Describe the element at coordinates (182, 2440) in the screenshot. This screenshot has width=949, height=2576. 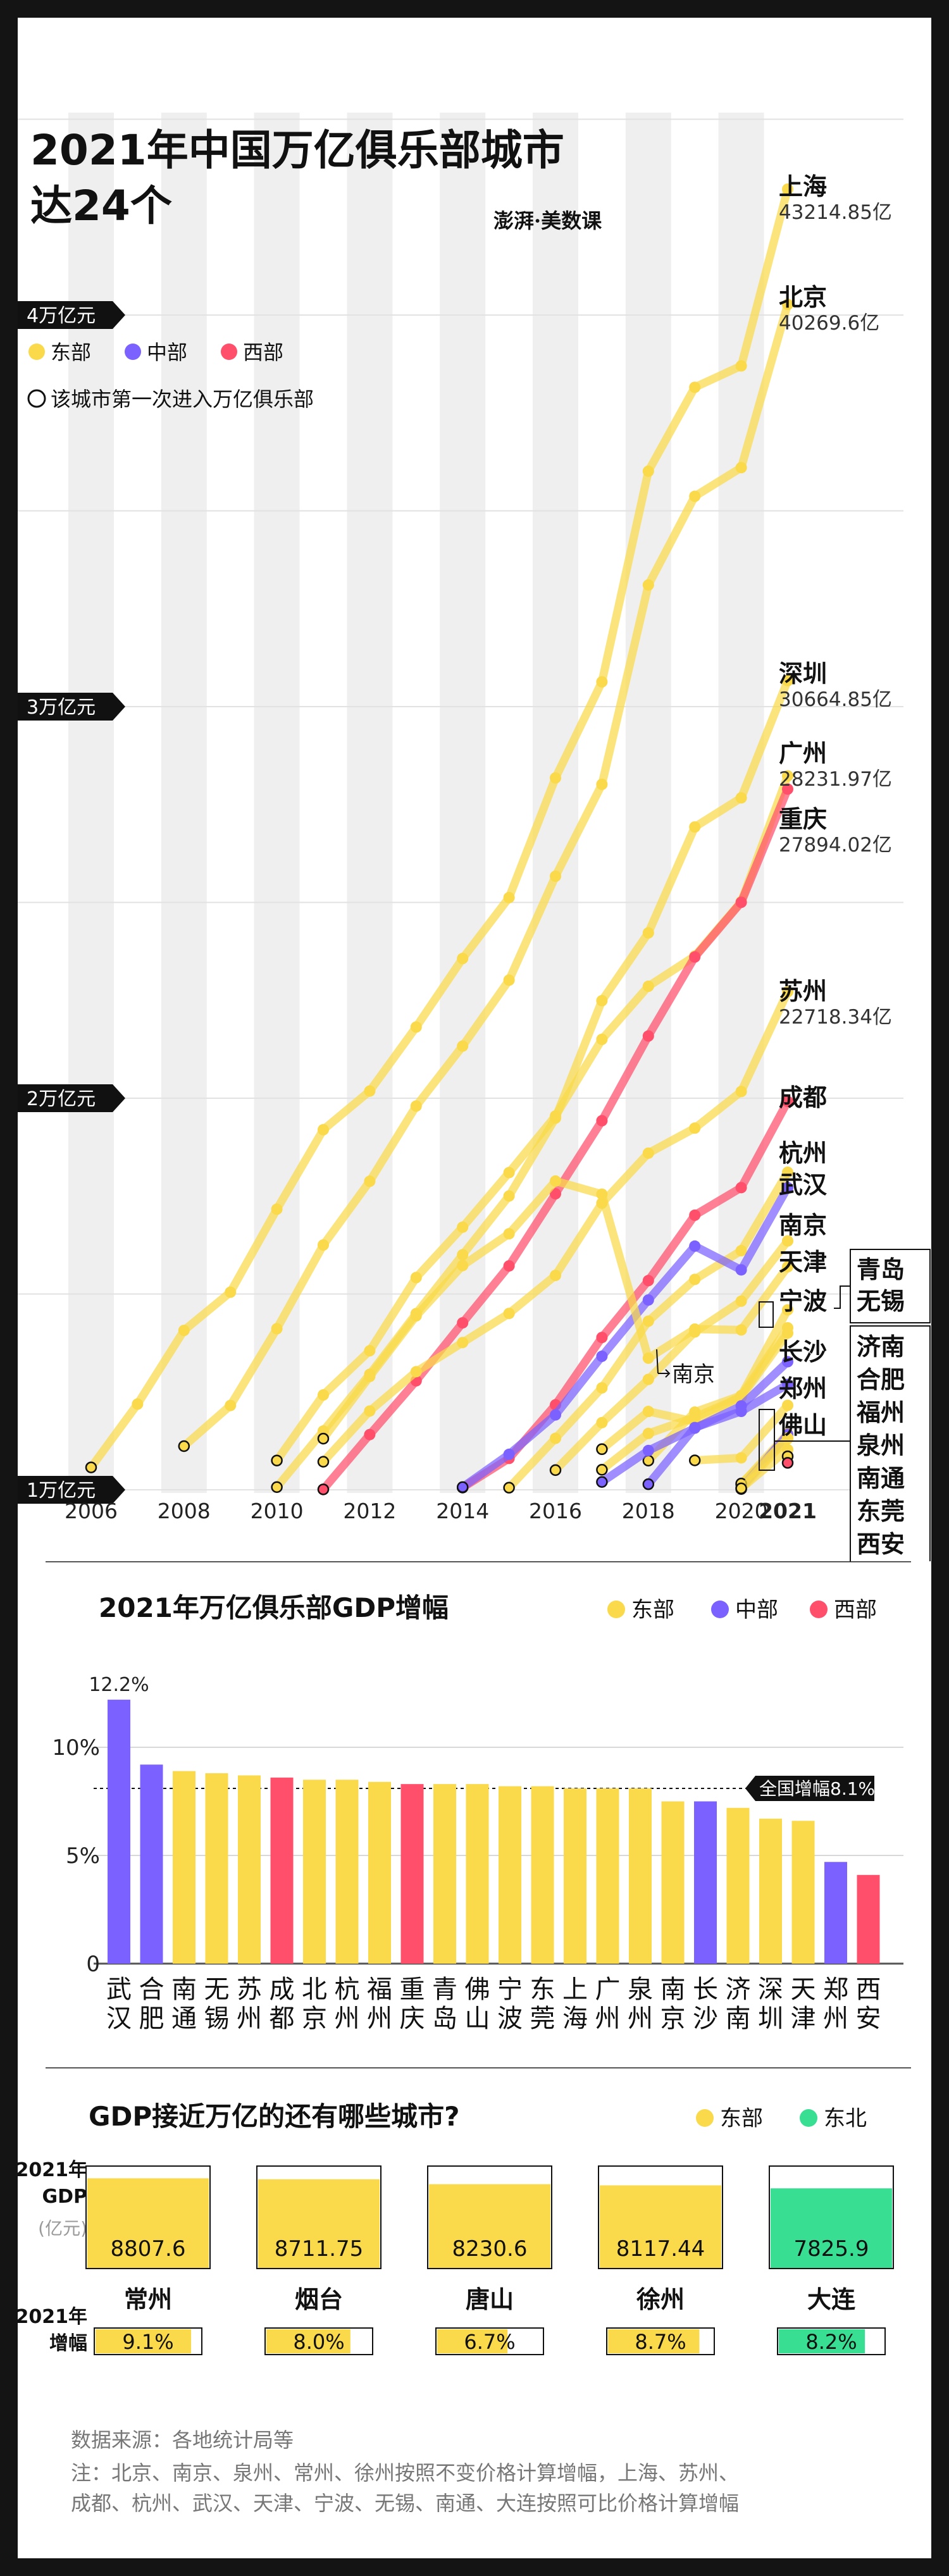
I see `source-label: 数据来源：各地统计局等` at that location.